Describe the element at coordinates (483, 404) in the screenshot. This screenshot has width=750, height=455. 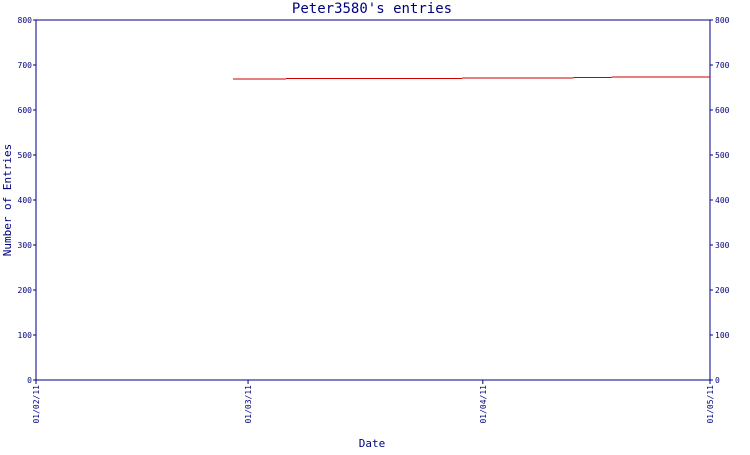
I see `x-tick-label: 01/04/11` at that location.